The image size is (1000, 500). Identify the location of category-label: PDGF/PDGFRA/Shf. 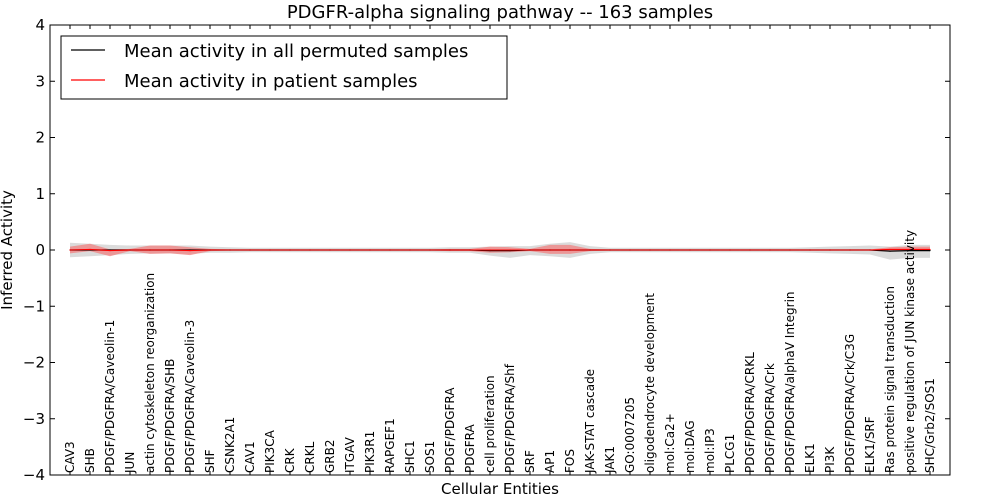
(510, 418).